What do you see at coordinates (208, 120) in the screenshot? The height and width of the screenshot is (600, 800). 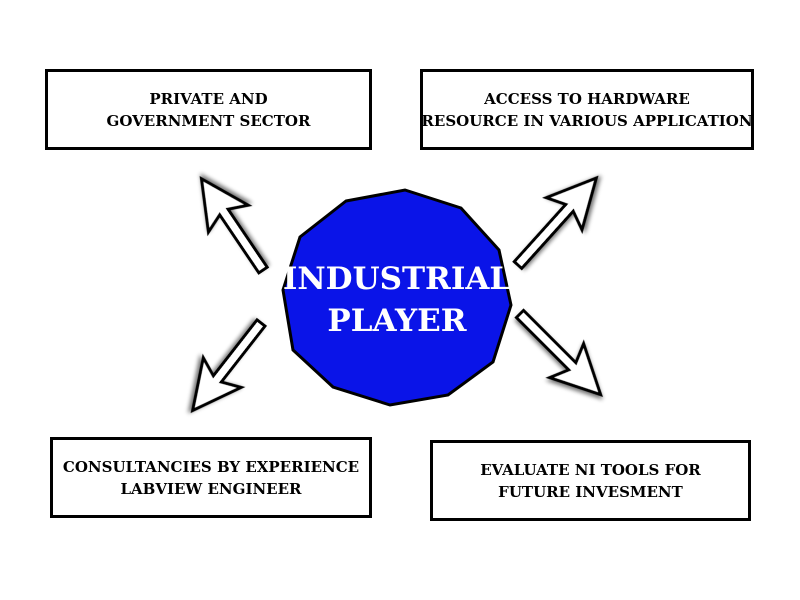 I see `box-text-line: GOVERNMENT SECTOR` at bounding box center [208, 120].